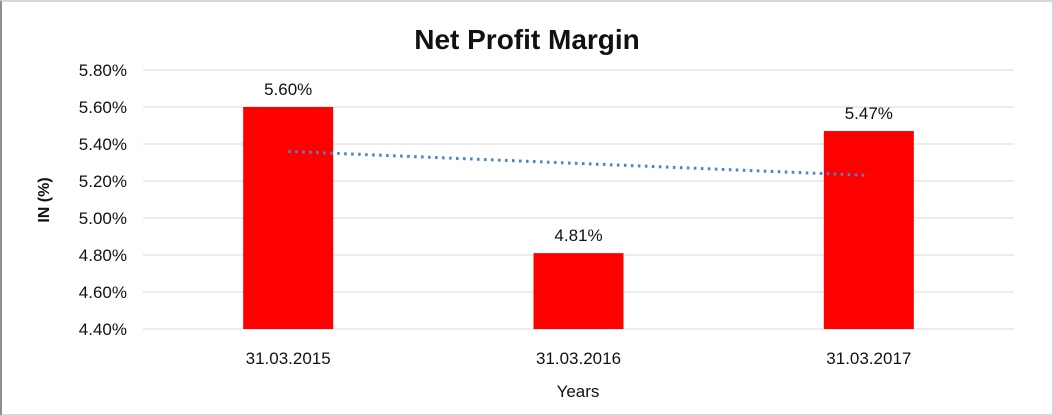 The width and height of the screenshot is (1054, 416). I want to click on y-tick-label: 4.40%, so click(103, 329).